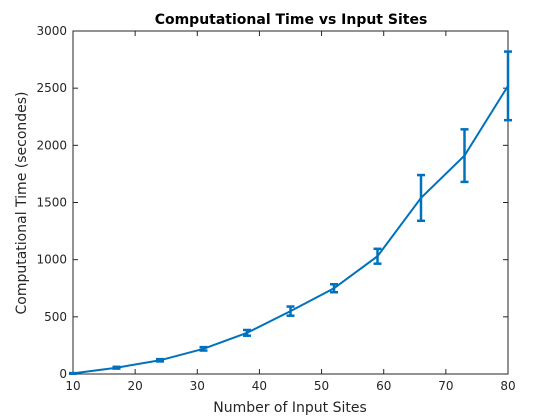 Image resolution: width=560 pixels, height=420 pixels. Describe the element at coordinates (291, 20) in the screenshot. I see `chart-title: Computational Time vs Input Sites` at that location.